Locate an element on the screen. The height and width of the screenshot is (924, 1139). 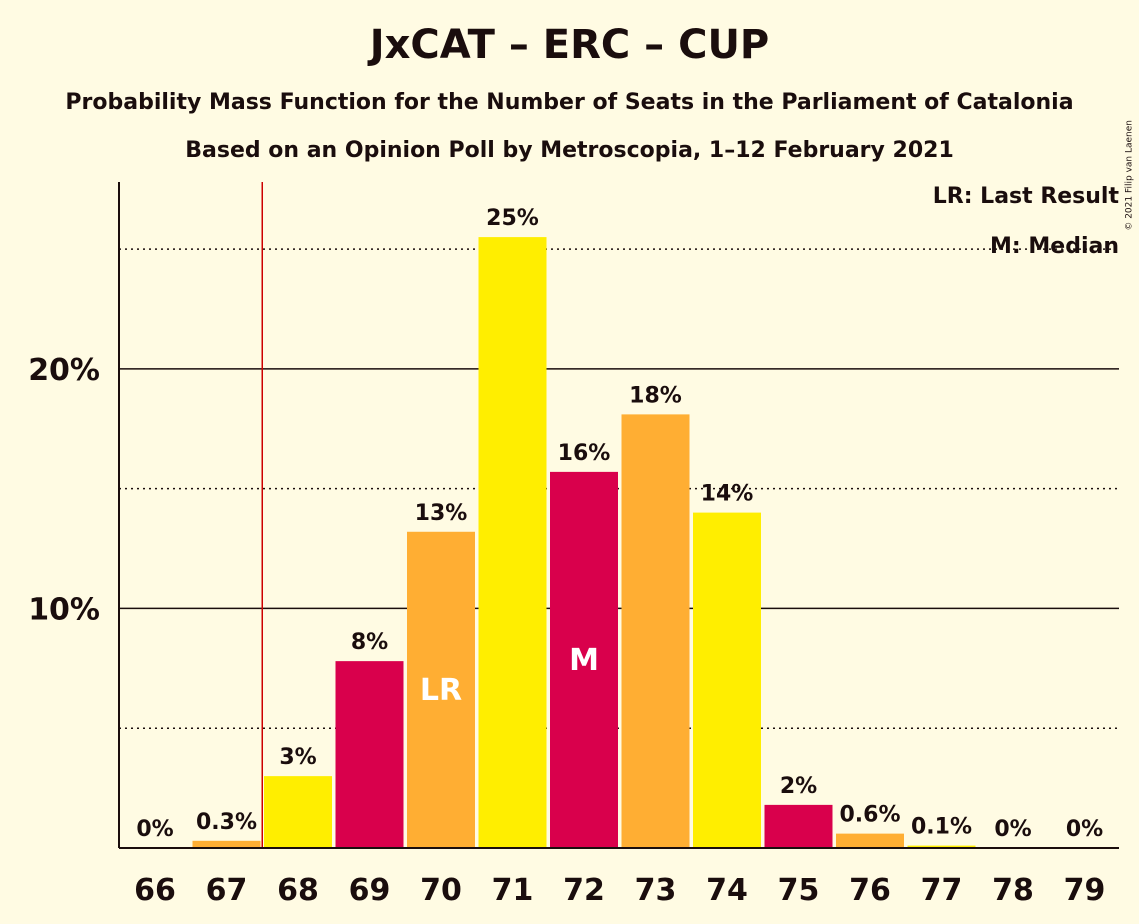
legend-last-result: LR: Last Result is located at coordinates (1025, 196).